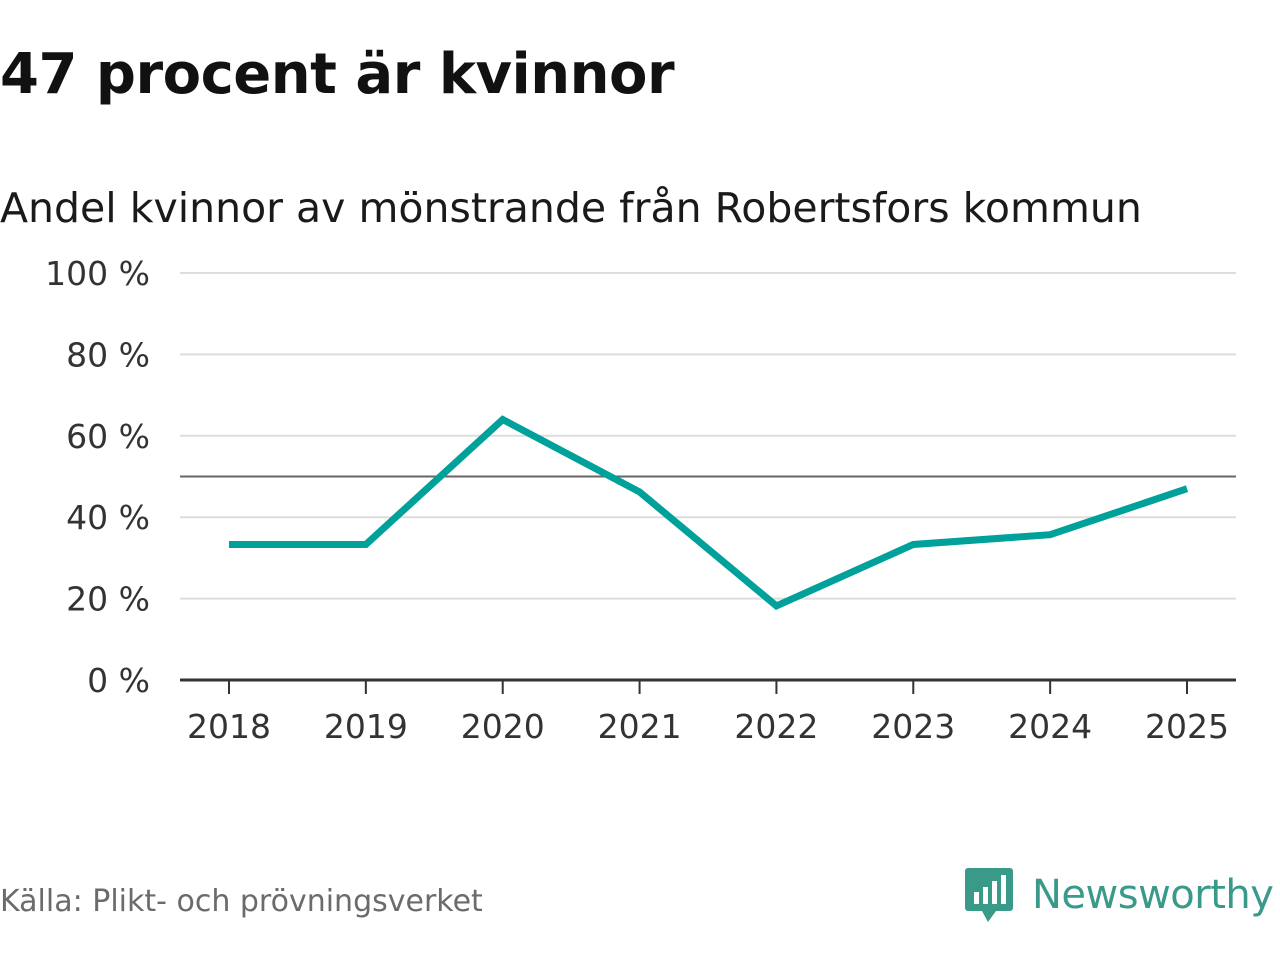  I want to click on source-note: Källa: Plikt- och prövningsverket, so click(241, 901).